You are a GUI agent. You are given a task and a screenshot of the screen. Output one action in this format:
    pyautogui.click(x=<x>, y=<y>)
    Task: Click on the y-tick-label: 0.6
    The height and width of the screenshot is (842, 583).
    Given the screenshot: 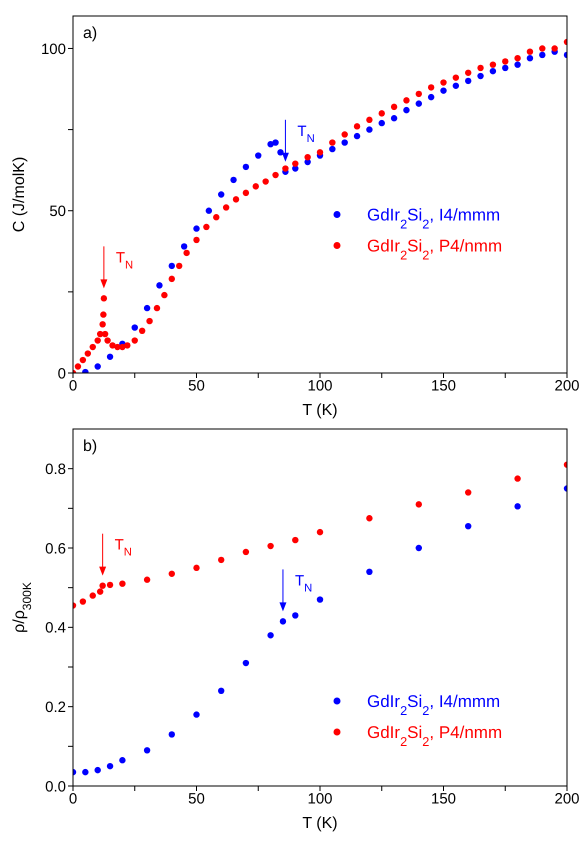 What is the action you would take?
    pyautogui.click(x=55, y=549)
    